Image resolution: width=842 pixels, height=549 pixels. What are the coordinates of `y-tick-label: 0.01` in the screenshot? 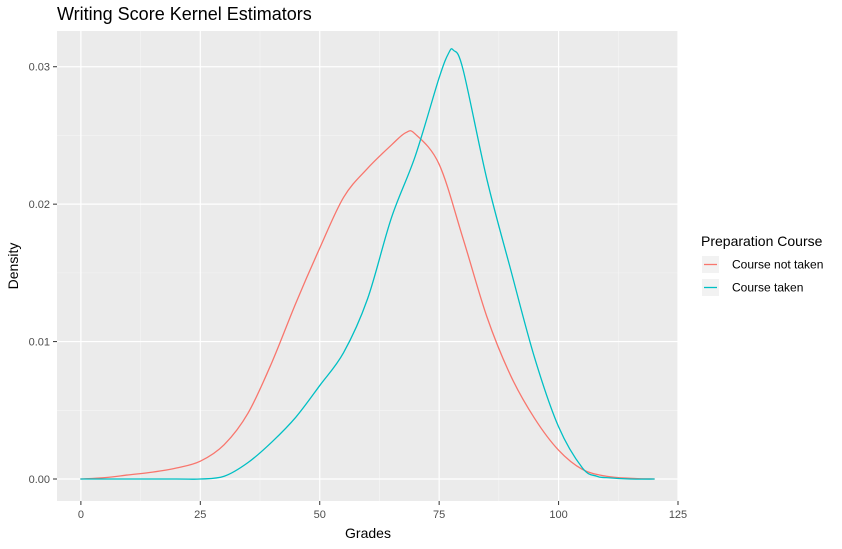 It's located at (39, 343).